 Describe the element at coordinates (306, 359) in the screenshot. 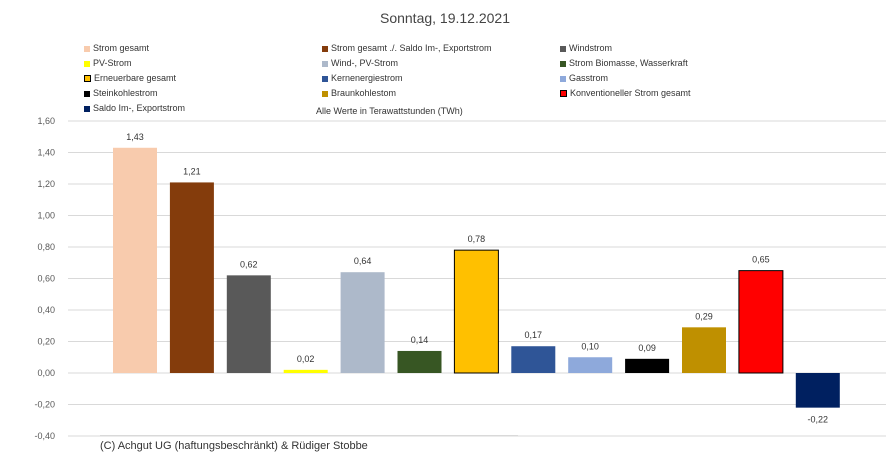

I see `data-label: 0,02` at that location.